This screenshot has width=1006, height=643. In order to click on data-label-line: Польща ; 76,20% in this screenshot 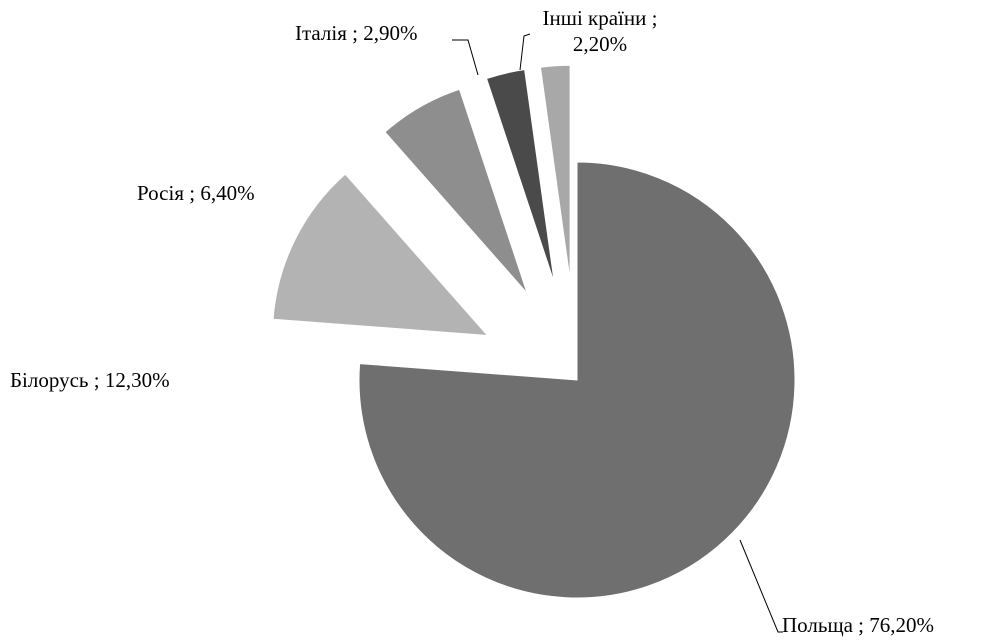, I will do `click(858, 625)`.